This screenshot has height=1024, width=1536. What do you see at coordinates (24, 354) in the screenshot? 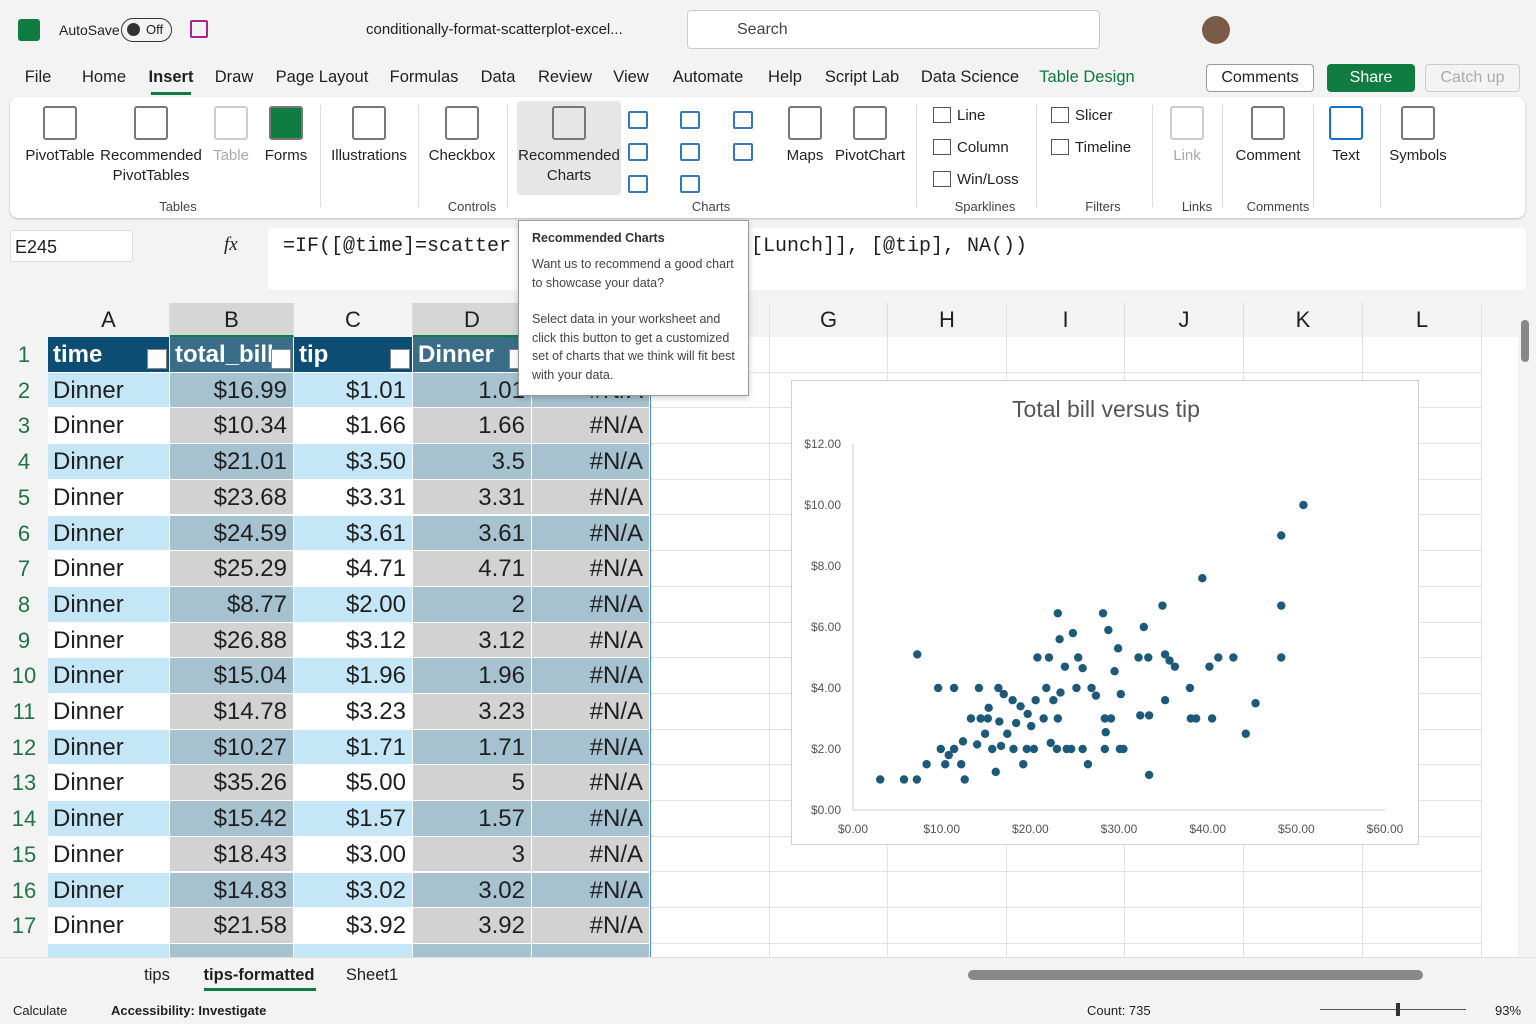
I see `row-header: 1` at bounding box center [24, 354].